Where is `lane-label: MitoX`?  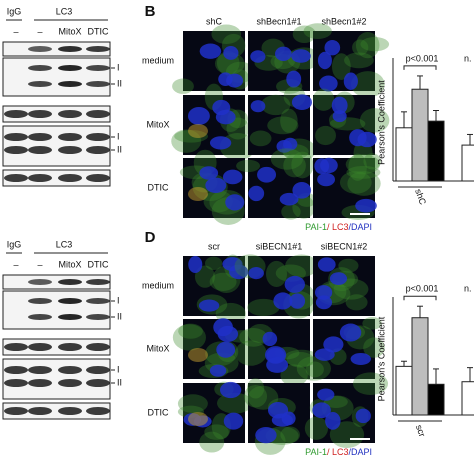 lane-label: MitoX is located at coordinates (69, 264).